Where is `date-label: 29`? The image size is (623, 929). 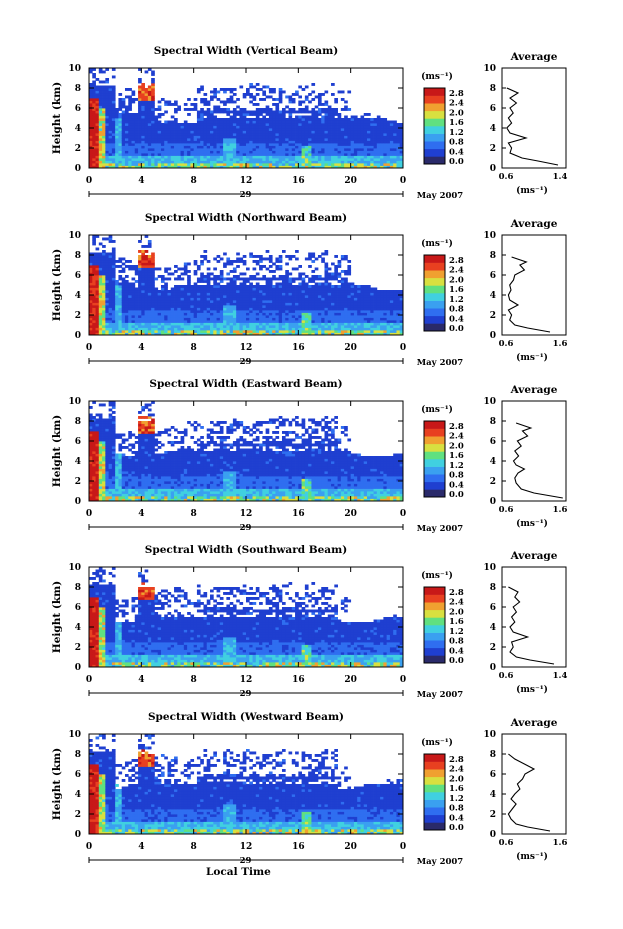
date-label: 29 is located at coordinates (246, 861).